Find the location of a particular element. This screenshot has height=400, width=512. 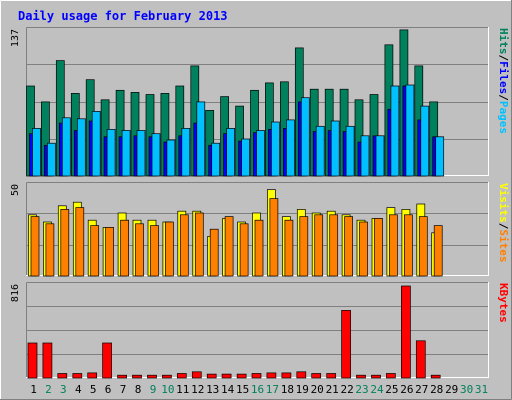

x-label-day-23: 23 is located at coordinates (361, 389).